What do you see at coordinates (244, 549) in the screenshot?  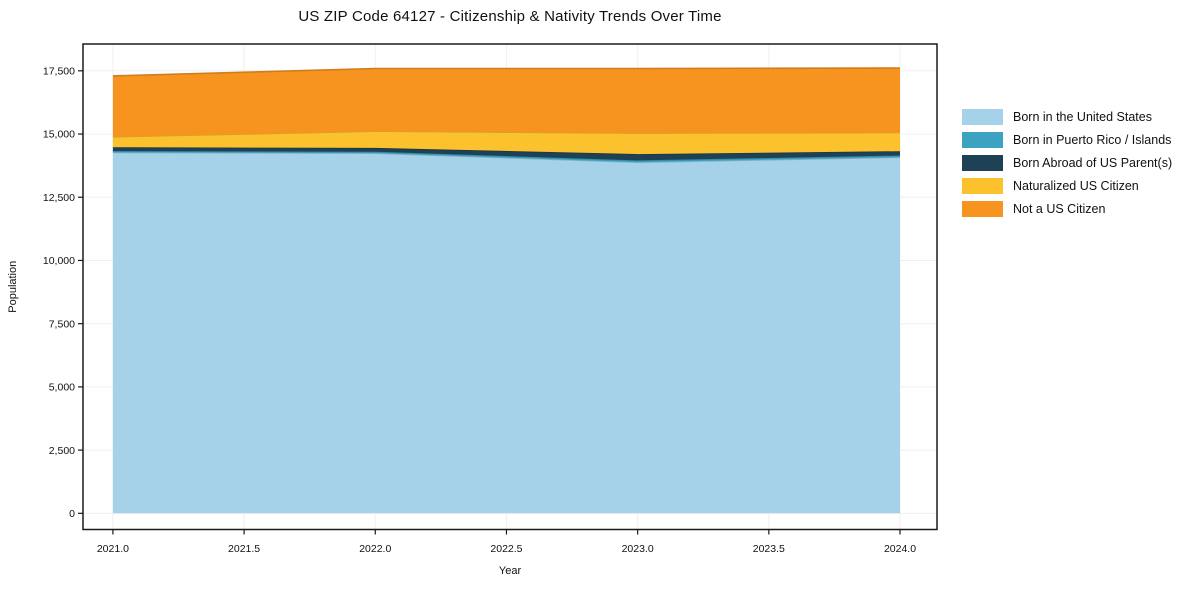 I see `x-tick-label: 2021.5` at bounding box center [244, 549].